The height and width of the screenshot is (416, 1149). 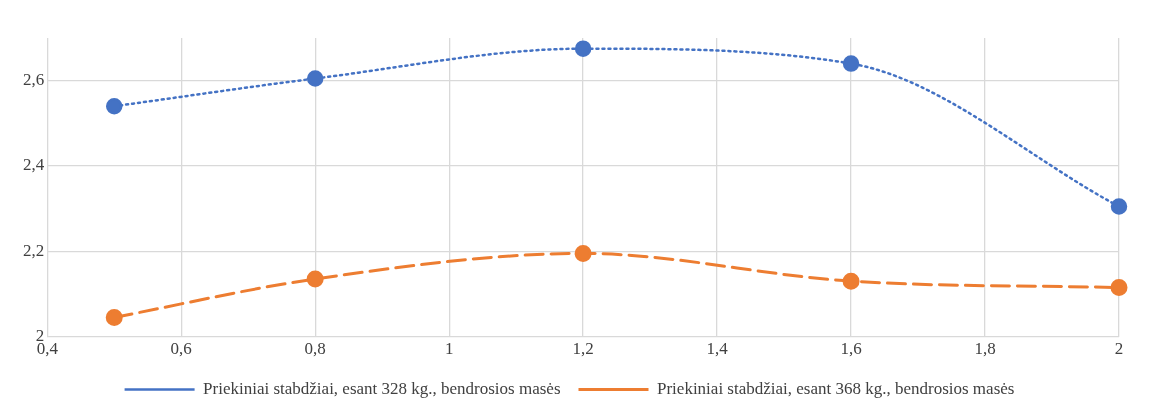 I want to click on legend-label: Priekiniai stabdžiai, esant 368 kg., bendrosios masės, so click(x=836, y=388).